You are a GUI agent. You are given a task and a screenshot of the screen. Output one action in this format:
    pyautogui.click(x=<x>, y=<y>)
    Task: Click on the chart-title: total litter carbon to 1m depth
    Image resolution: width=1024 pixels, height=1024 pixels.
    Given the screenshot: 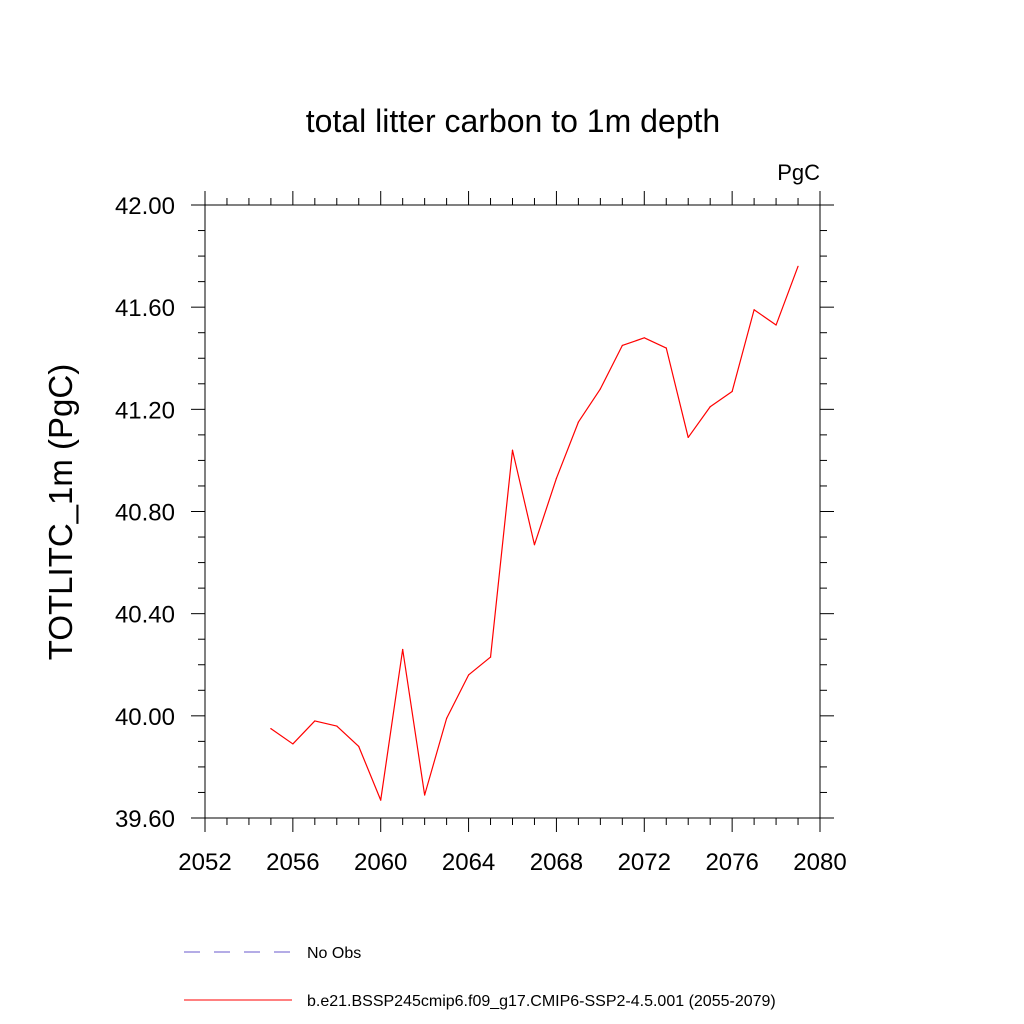 What is the action you would take?
    pyautogui.click(x=513, y=121)
    